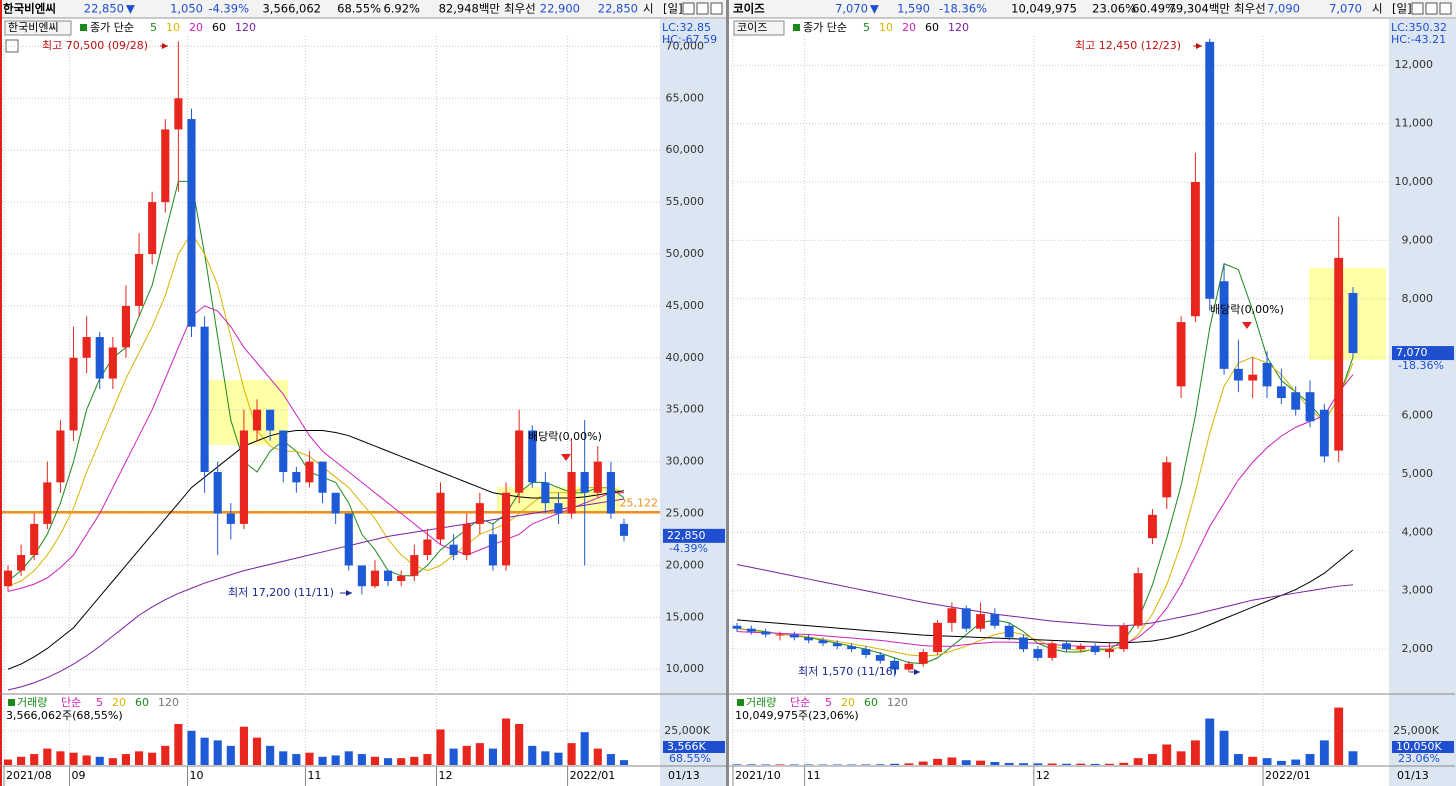 The width and height of the screenshot is (1456, 786). I want to click on legend-label: 종가 단순, so click(825, 27).